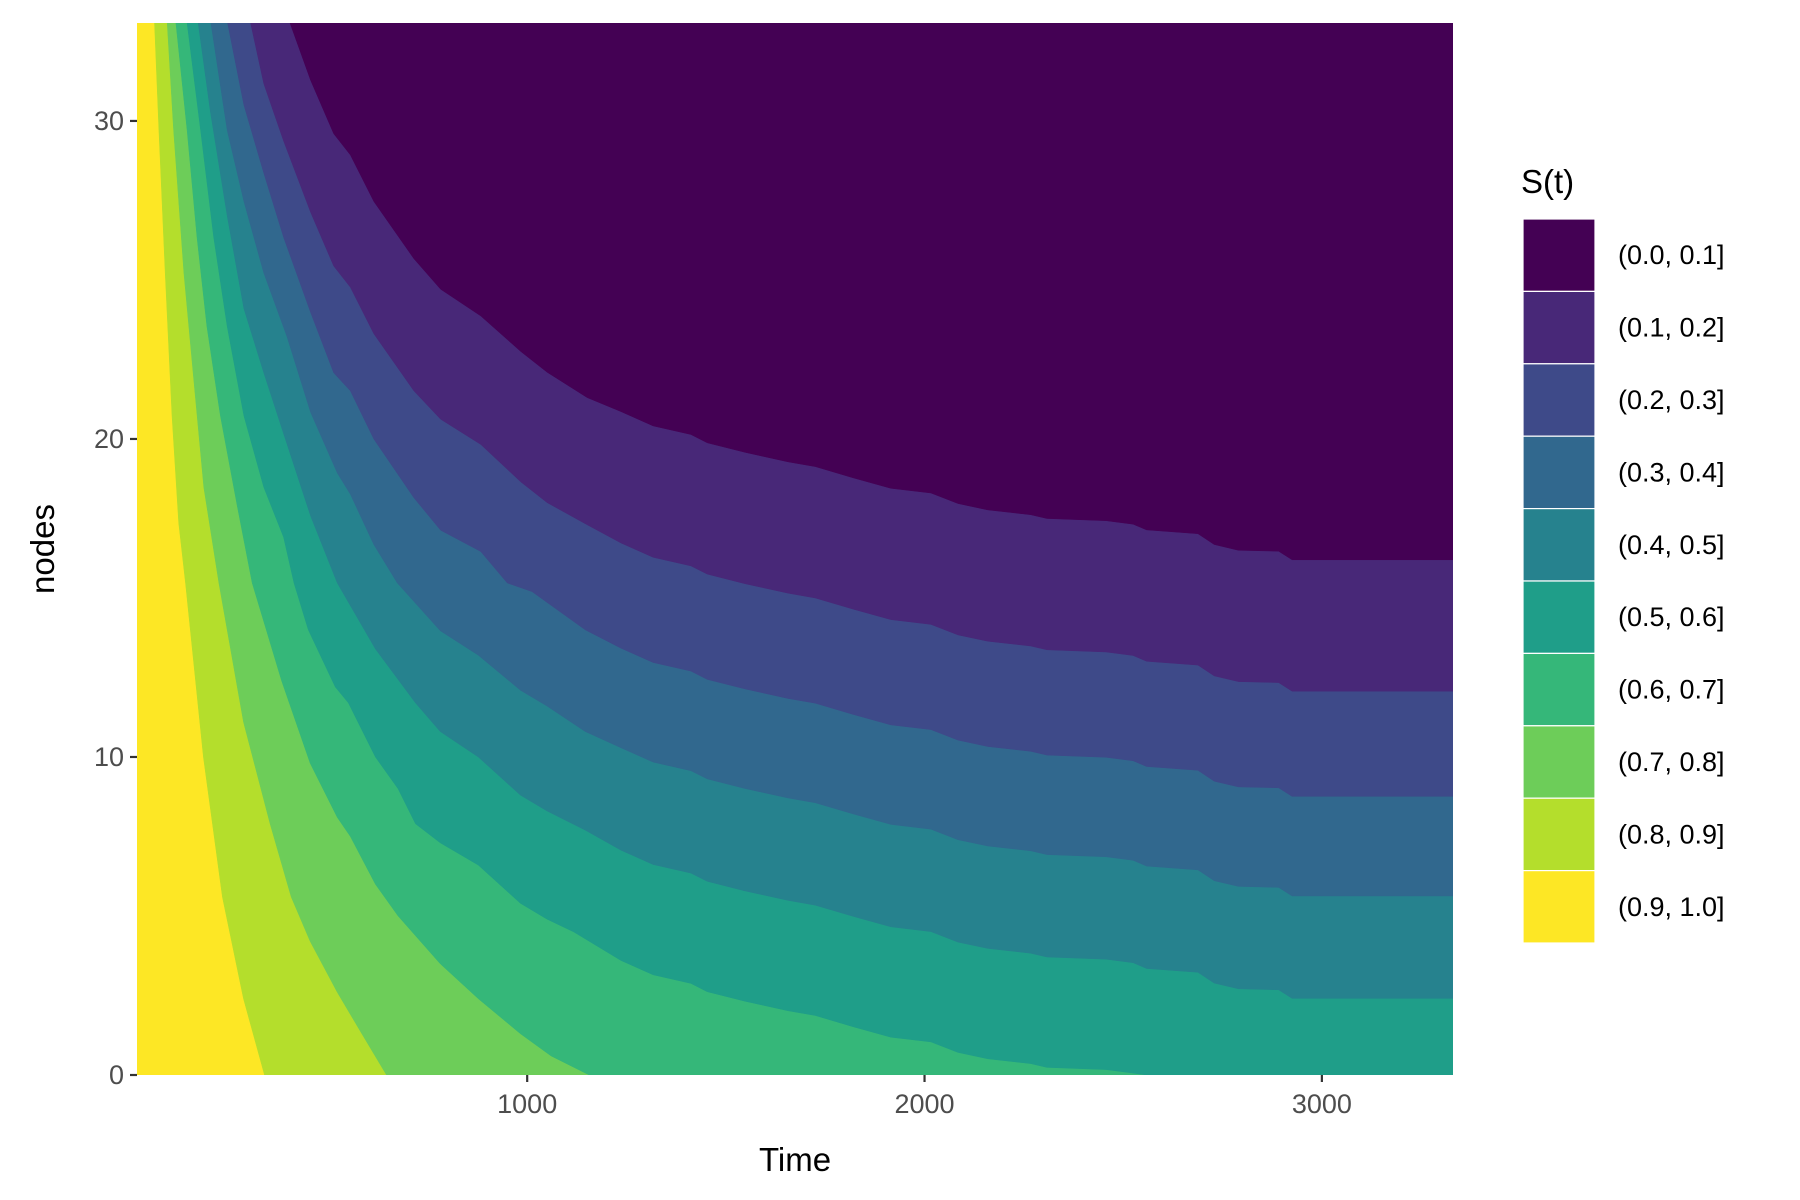  Describe the element at coordinates (42, 549) in the screenshot. I see `y-axis-title: nodes` at that location.